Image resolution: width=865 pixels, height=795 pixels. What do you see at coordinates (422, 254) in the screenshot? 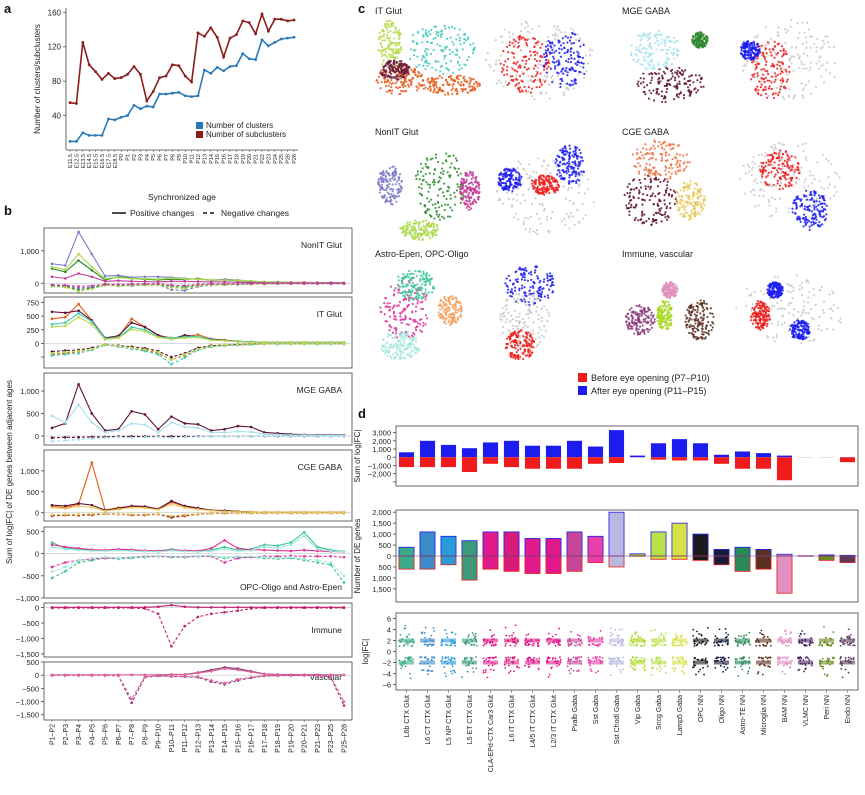
I see `umap-title-astro-opc: Astro-Epen, OPC-Oligo` at bounding box center [422, 254].